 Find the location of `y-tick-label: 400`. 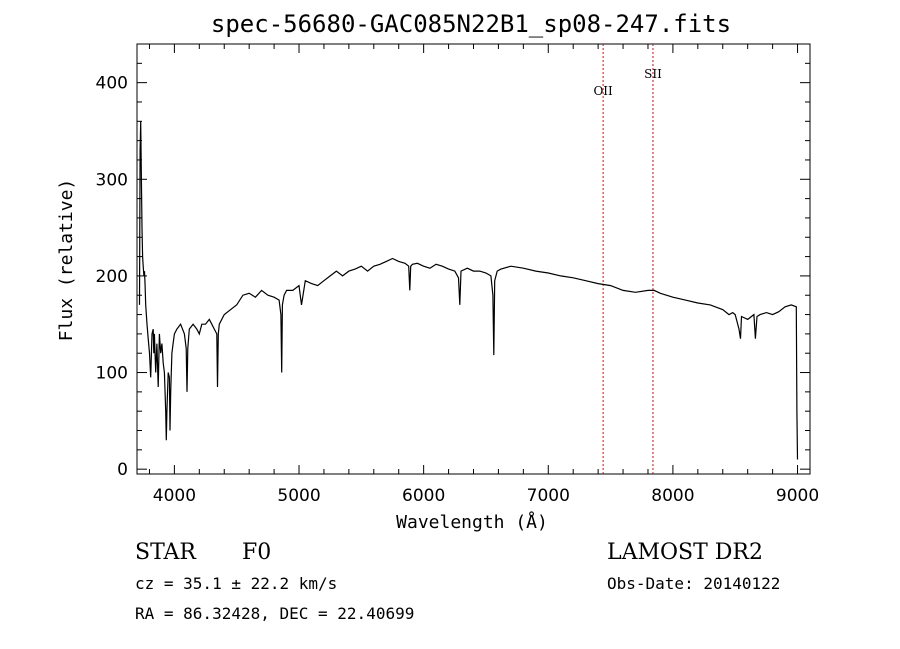

y-tick-label: 400 is located at coordinates (112, 84).